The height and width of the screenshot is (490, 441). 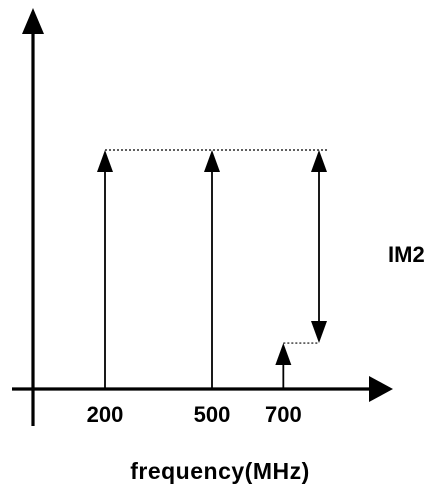 I want to click on x-axis-title: frequency(MHz), so click(x=220, y=471).